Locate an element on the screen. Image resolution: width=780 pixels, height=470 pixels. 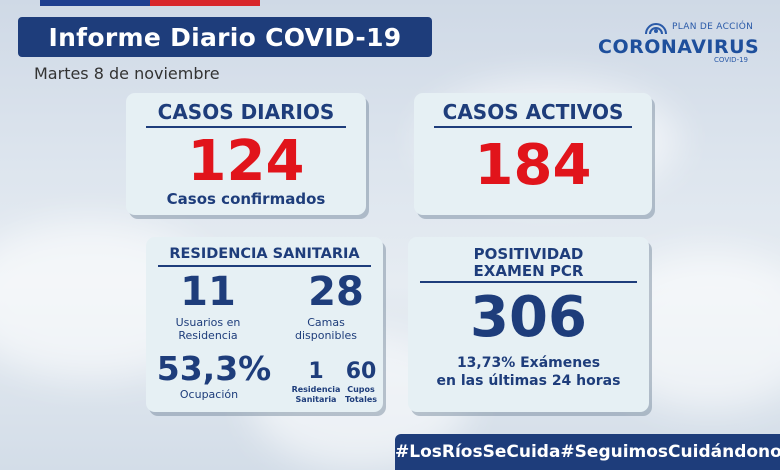
hashtag-seguimos: #SeguimosCuidándonos is located at coordinates (670, 452).